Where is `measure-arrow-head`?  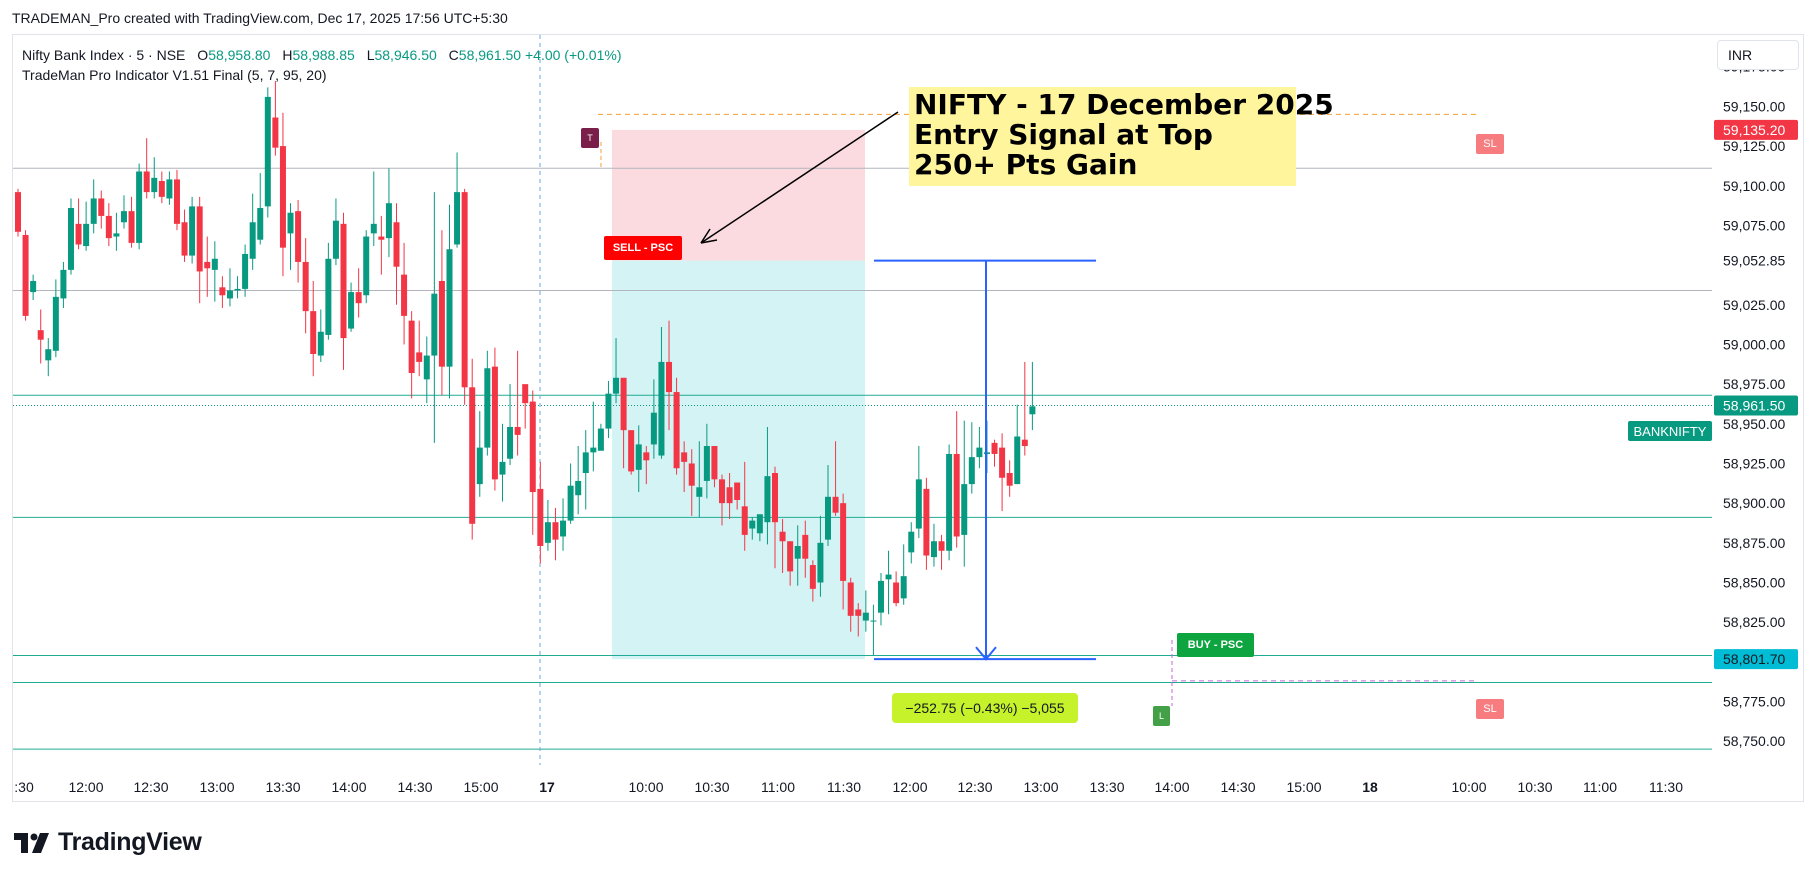 measure-arrow-head is located at coordinates (986, 653).